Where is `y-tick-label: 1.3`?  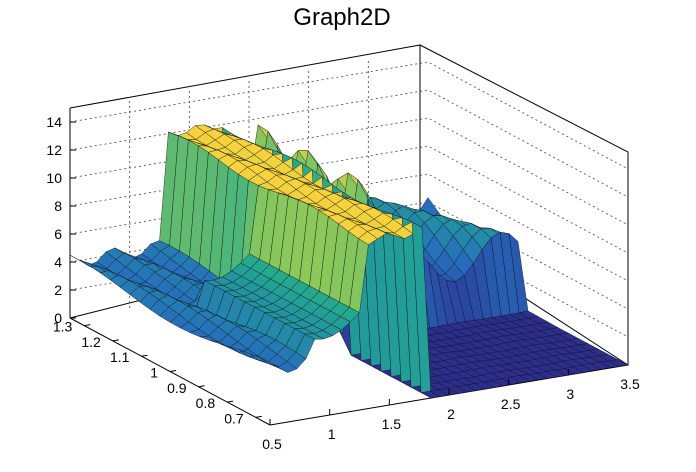
y-tick-label: 1.3 is located at coordinates (63, 327).